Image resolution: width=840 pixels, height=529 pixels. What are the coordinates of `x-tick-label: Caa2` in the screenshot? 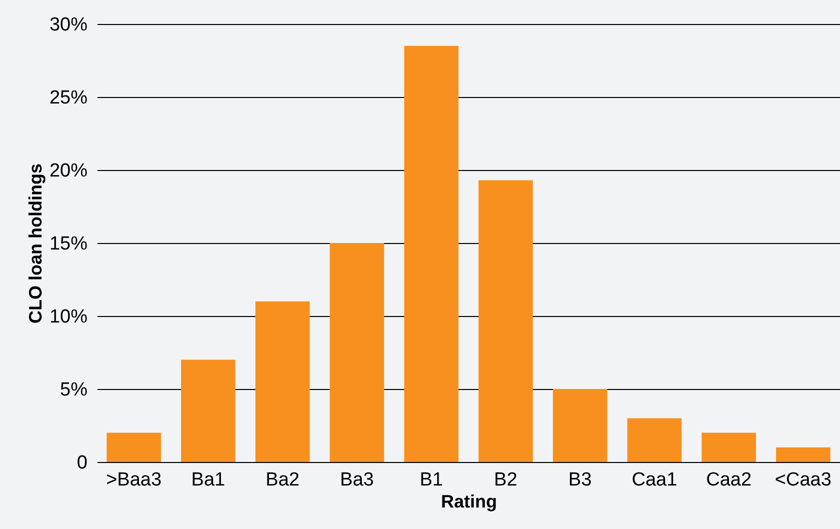 It's located at (729, 480).